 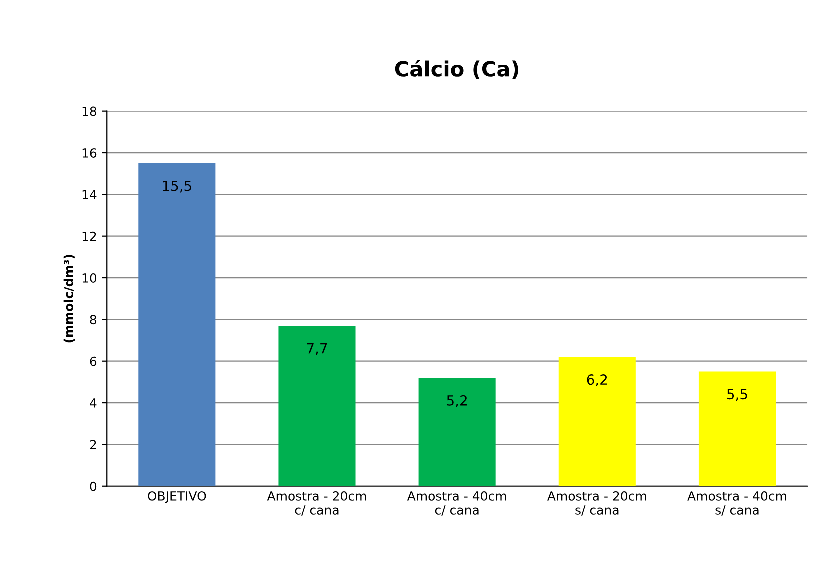 I want to click on y-tick-label: 14, so click(x=89, y=195).